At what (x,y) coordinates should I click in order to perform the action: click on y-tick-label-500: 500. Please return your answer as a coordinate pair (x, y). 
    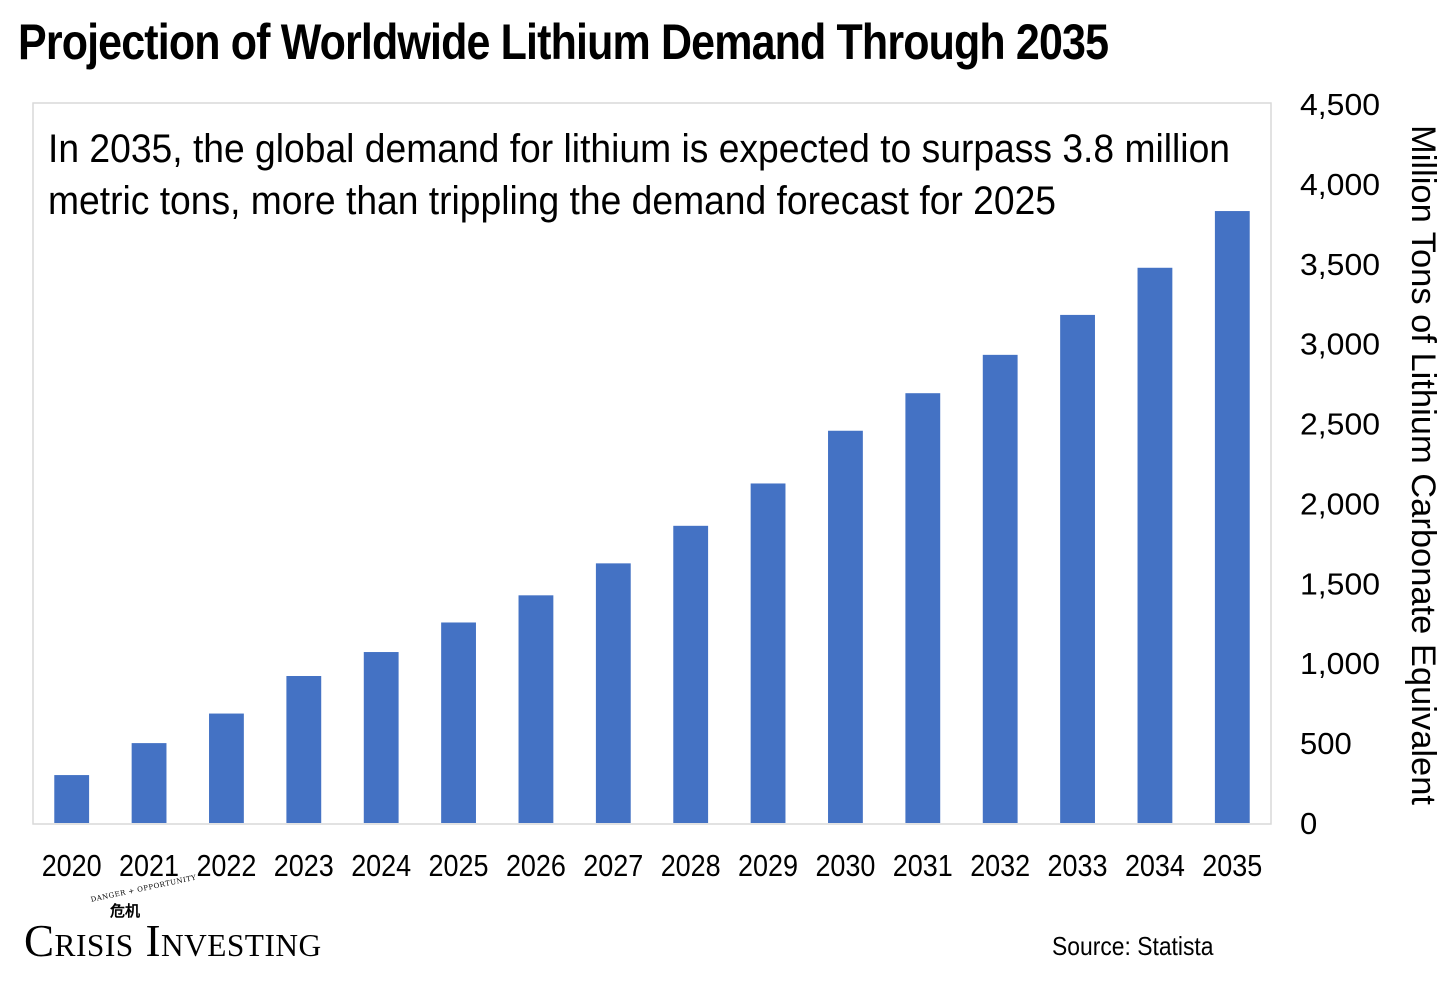
    Looking at the image, I should click on (1326, 743).